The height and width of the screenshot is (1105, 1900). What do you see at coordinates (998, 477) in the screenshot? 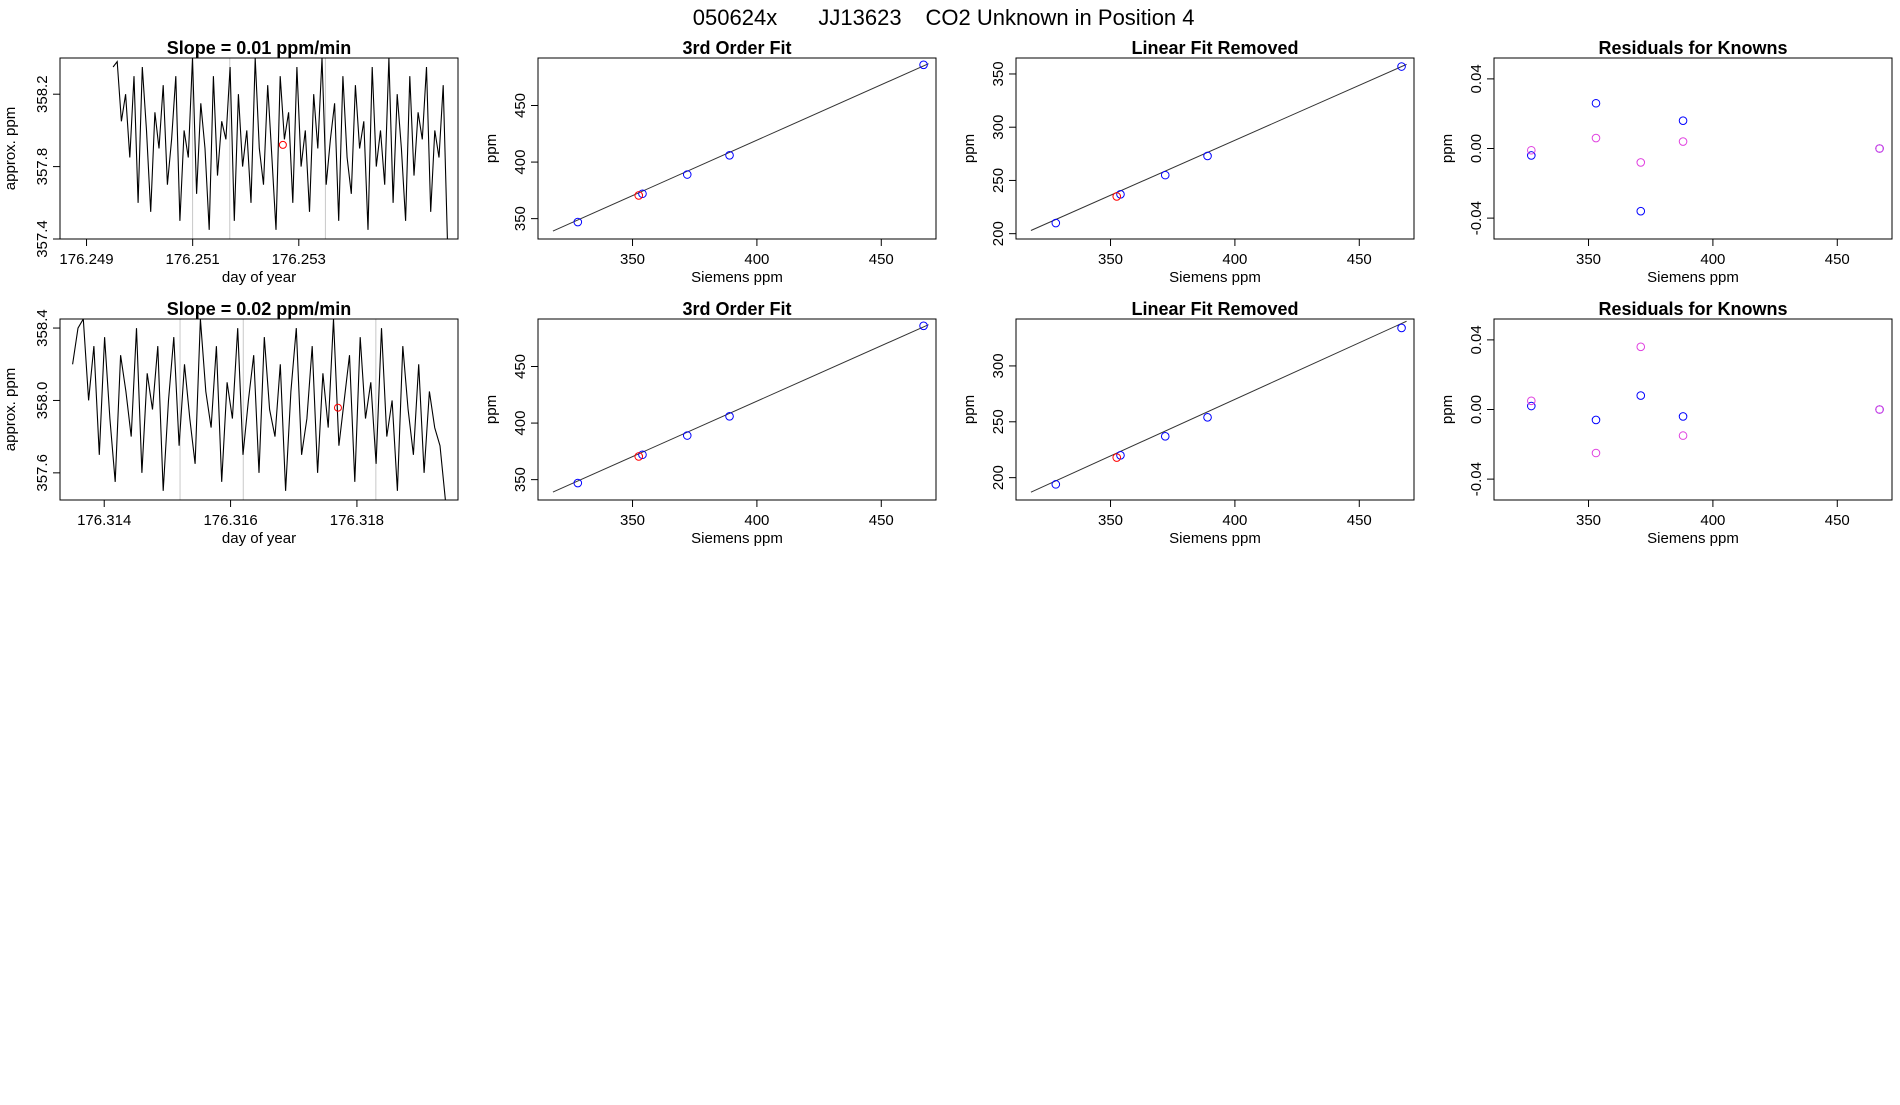
I see `y-tick-label: 200` at bounding box center [998, 477].